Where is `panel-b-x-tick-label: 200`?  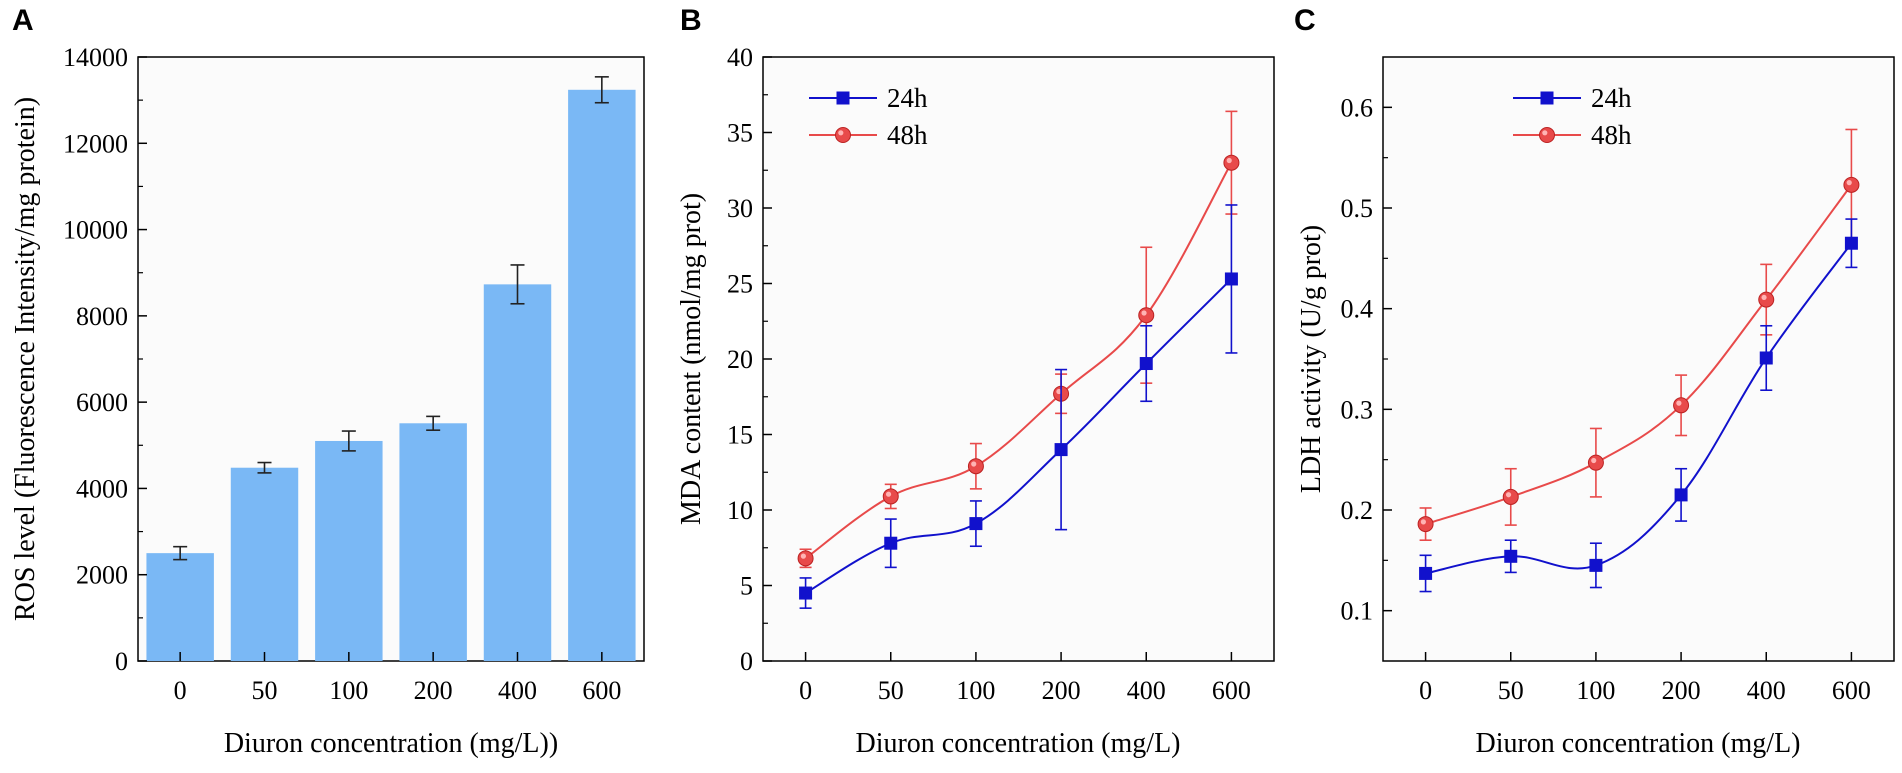
panel-b-x-tick-label: 200 is located at coordinates (1061, 690).